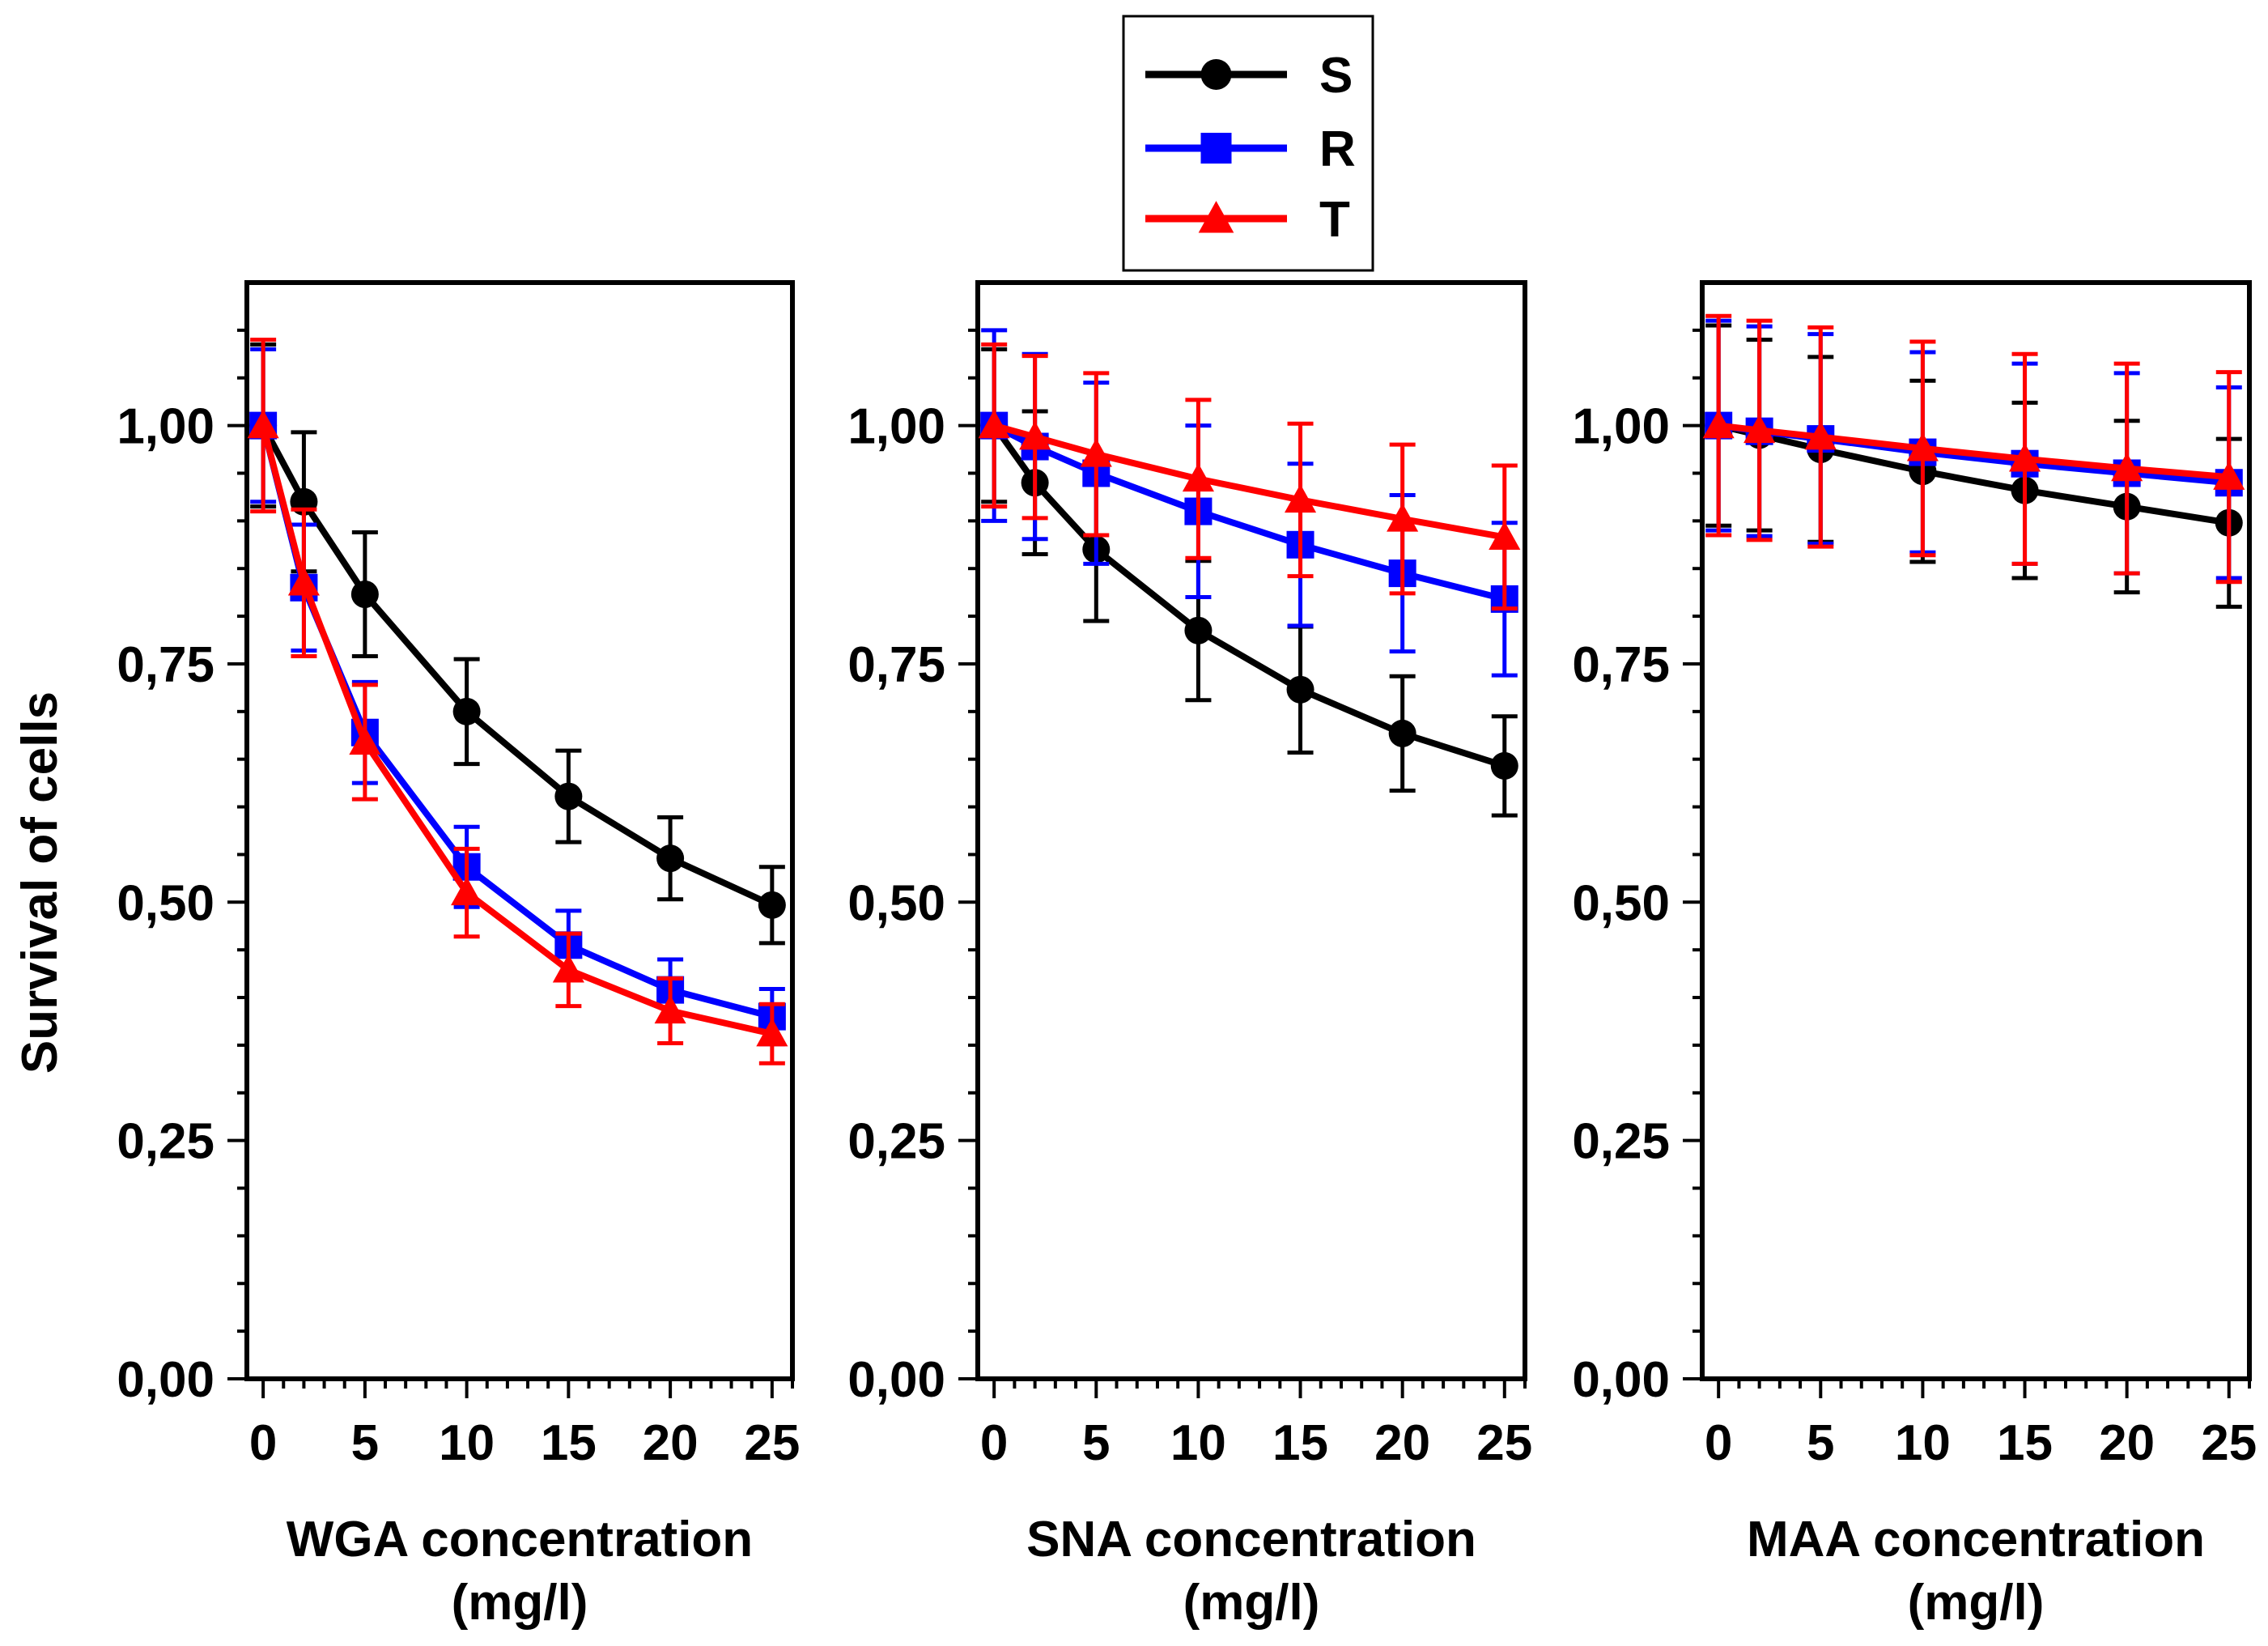  What do you see at coordinates (1976, 1540) in the screenshot?
I see `x-axis-title: MAA concentration` at bounding box center [1976, 1540].